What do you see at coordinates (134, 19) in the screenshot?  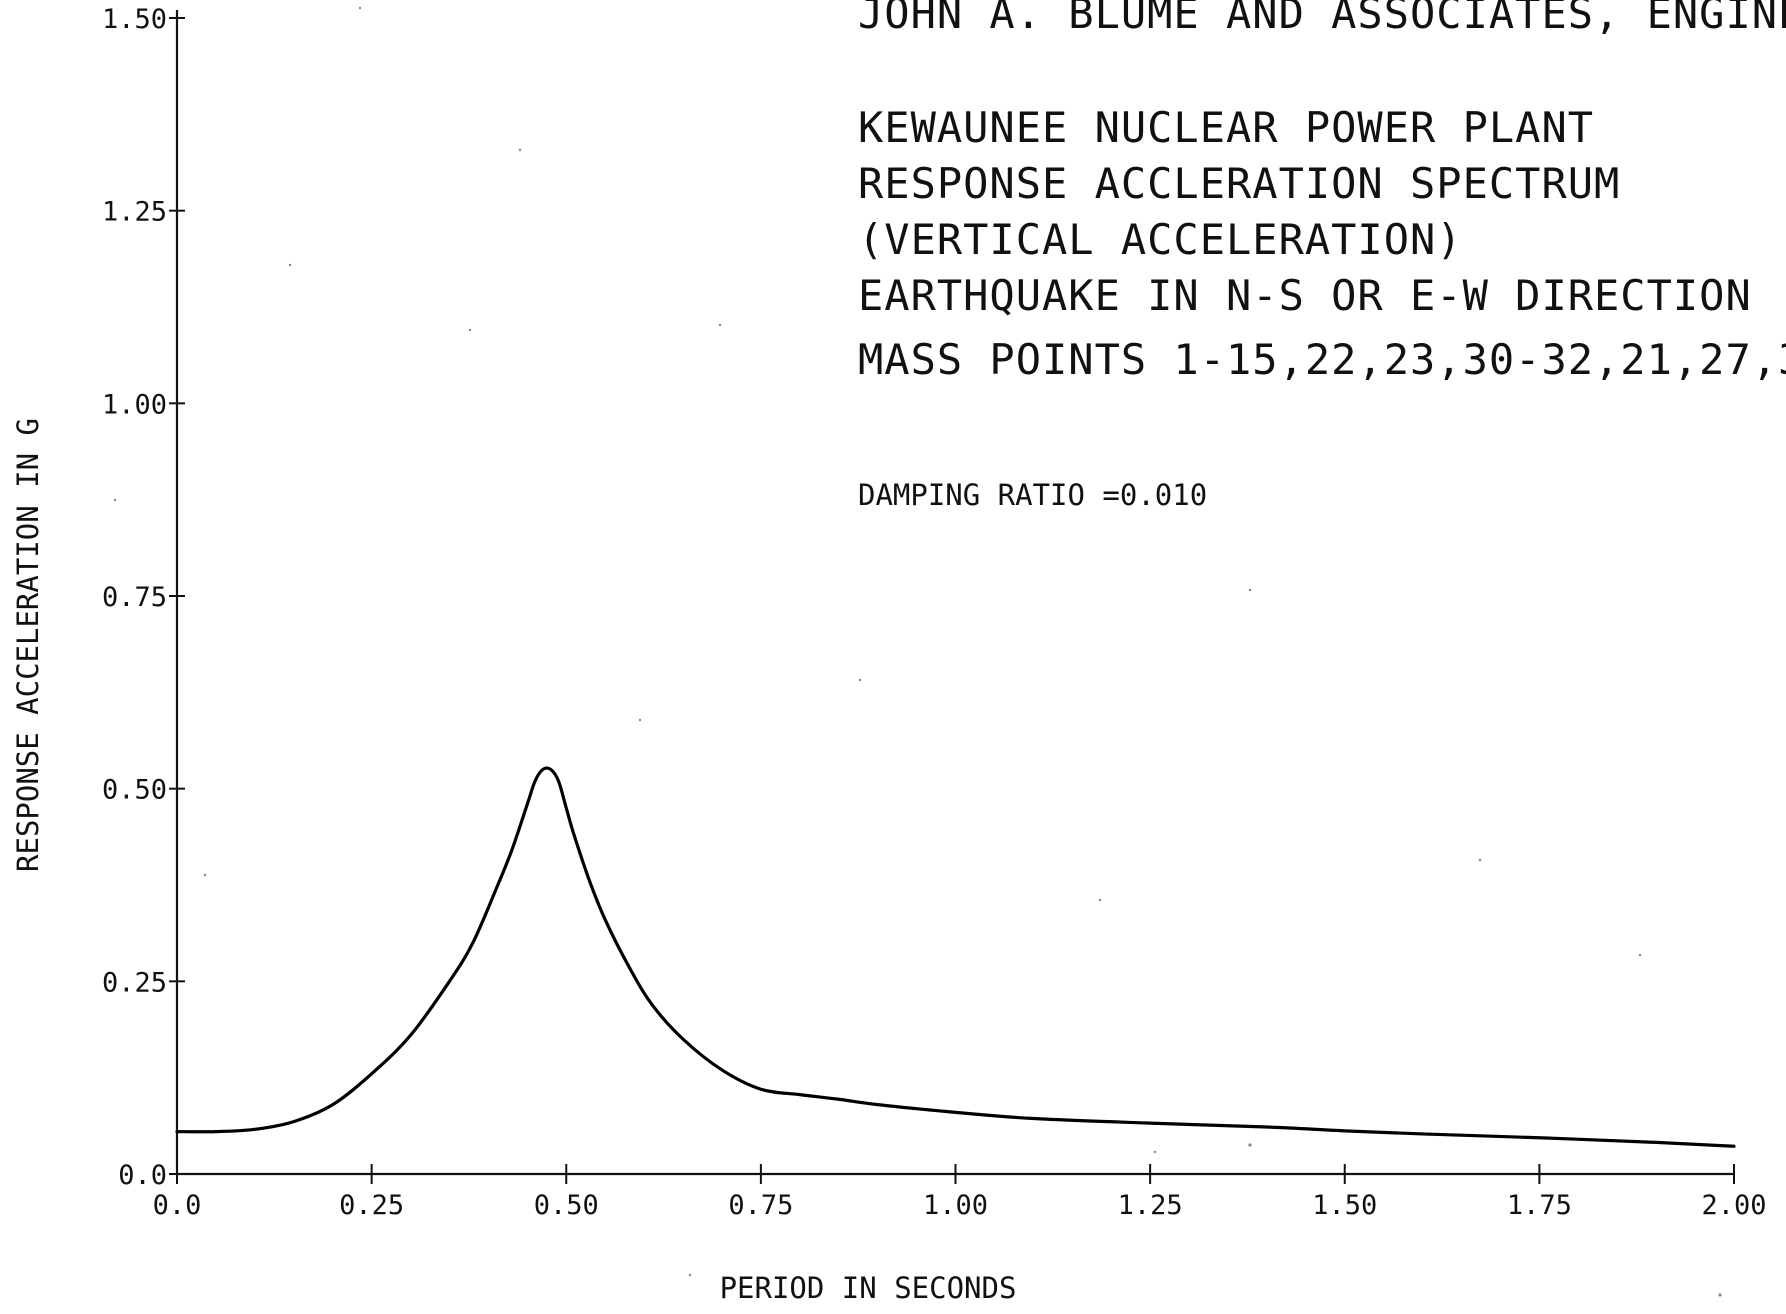 I see `y-tick-label-6: 1.50` at bounding box center [134, 19].